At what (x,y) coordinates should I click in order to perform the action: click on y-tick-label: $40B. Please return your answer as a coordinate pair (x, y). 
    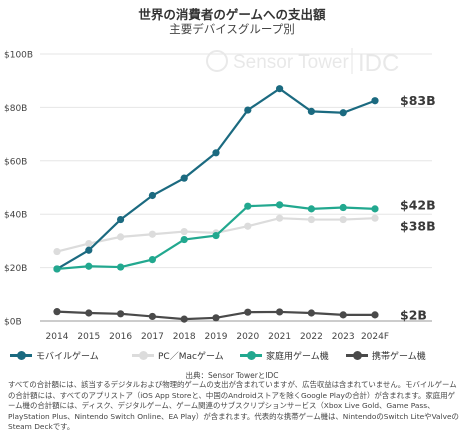
    Looking at the image, I should click on (15, 216).